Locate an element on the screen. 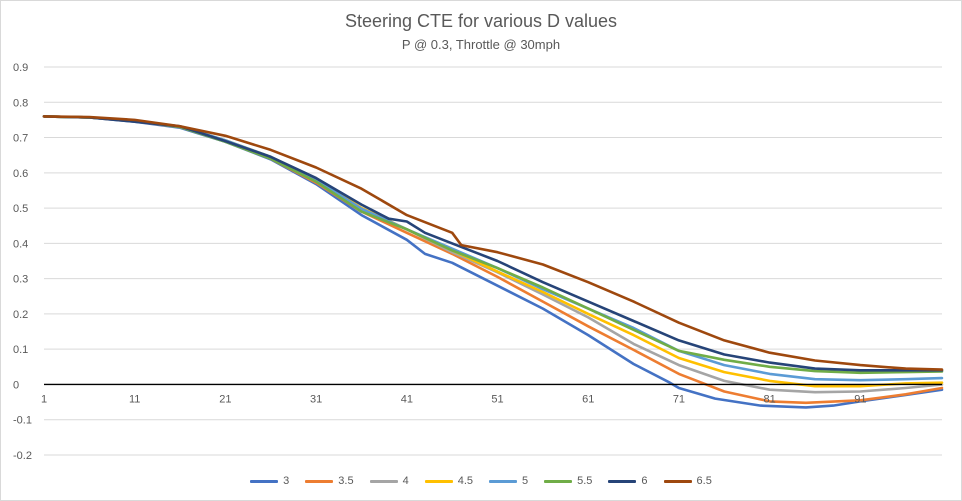 This screenshot has width=962, height=501. legend-label: 6.5 is located at coordinates (704, 481).